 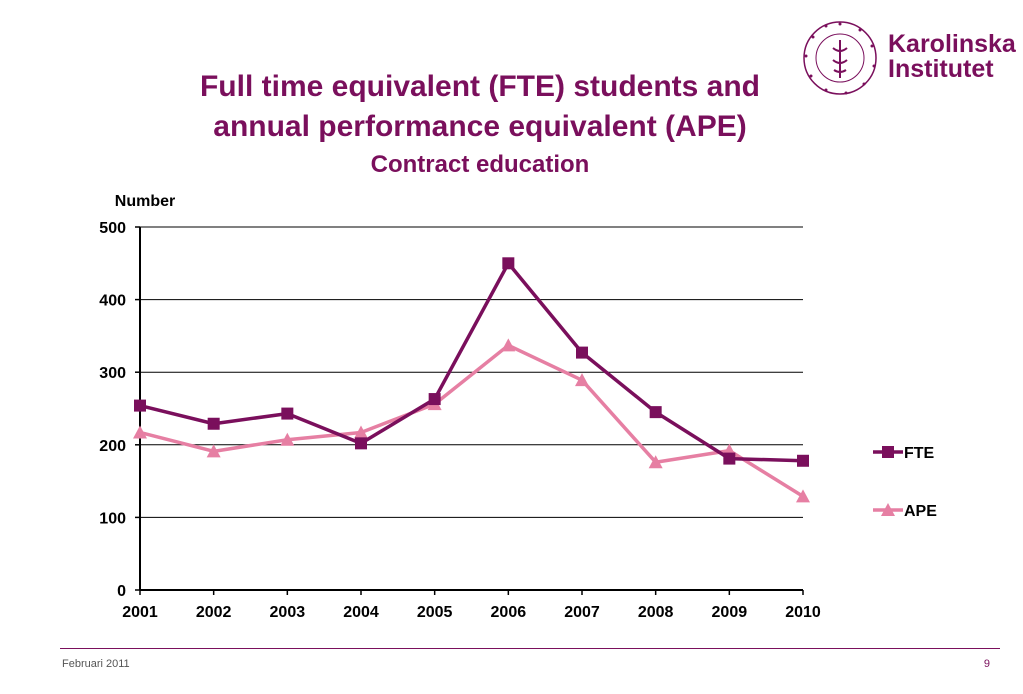 I want to click on y-axis-label: Number, so click(x=145, y=201).